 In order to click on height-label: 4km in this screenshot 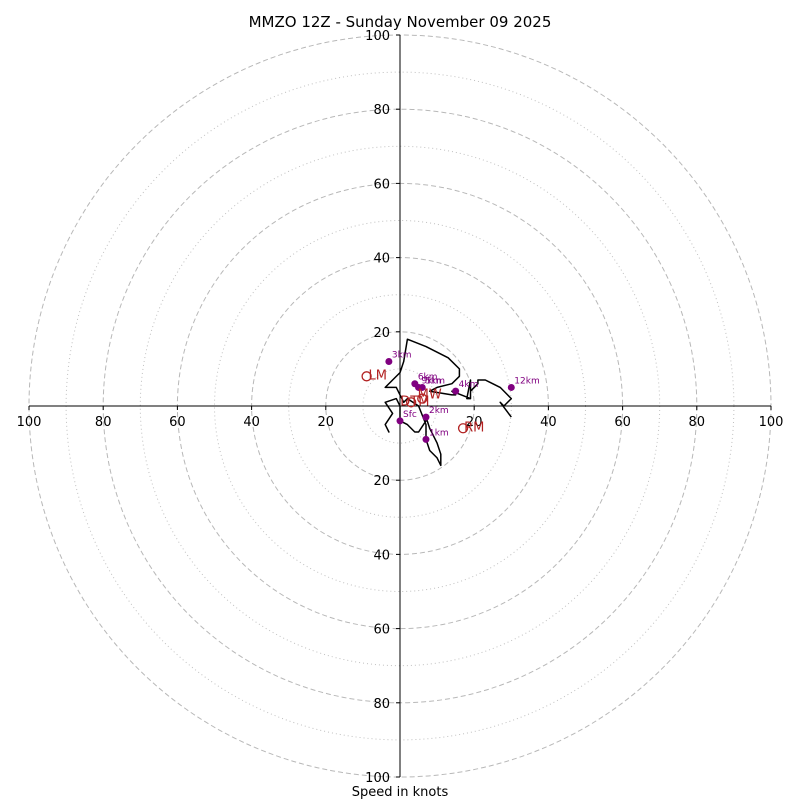, I will do `click(469, 385)`.